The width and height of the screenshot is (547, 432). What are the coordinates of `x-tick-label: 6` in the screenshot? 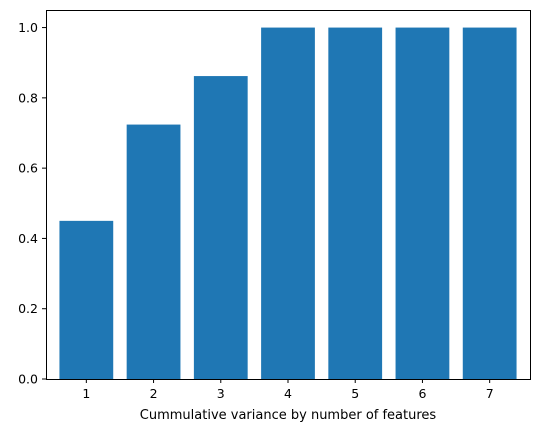 It's located at (422, 393).